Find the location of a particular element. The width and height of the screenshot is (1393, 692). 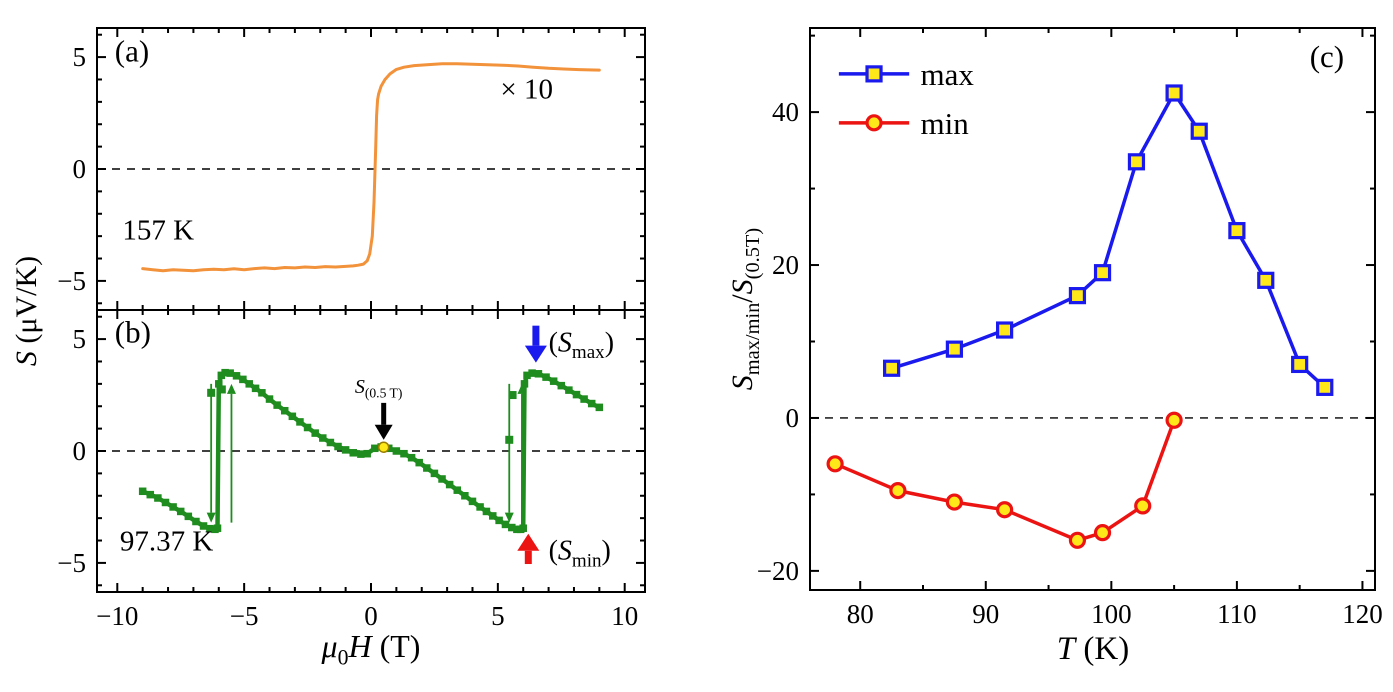

y-tick-label: 20 is located at coordinates (785, 265).